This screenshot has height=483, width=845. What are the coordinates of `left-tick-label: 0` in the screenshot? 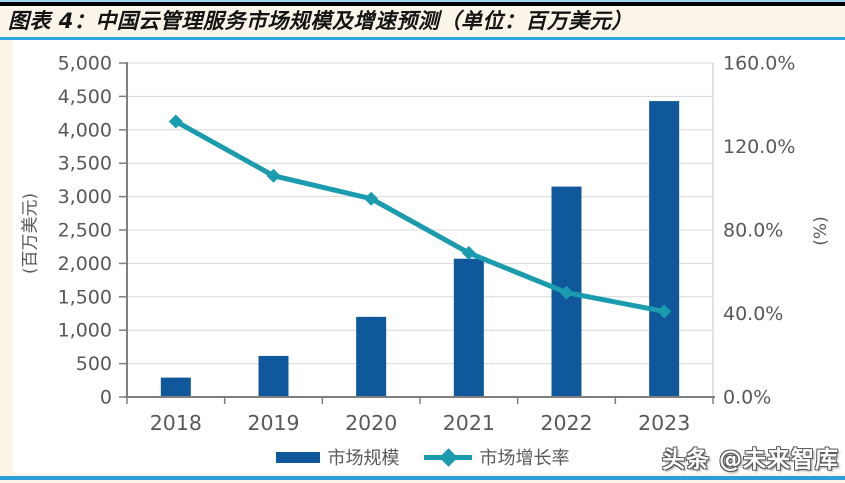 It's located at (106, 398).